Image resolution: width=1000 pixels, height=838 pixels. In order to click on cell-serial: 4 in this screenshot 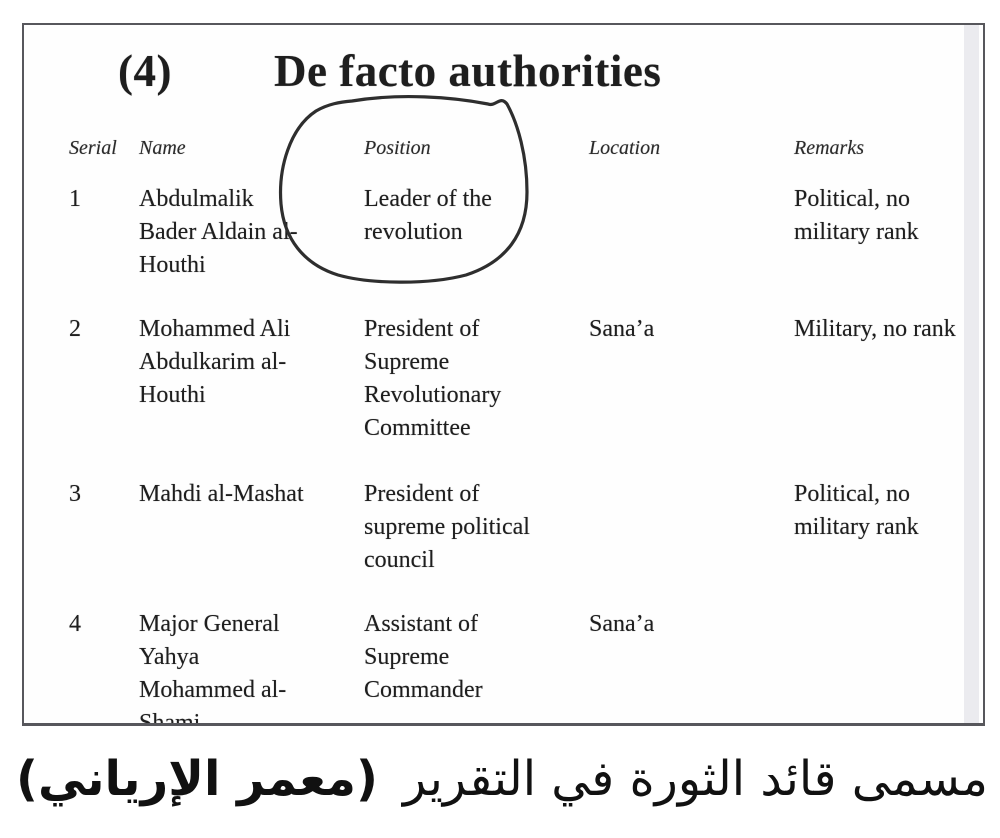, I will do `click(75, 624)`.